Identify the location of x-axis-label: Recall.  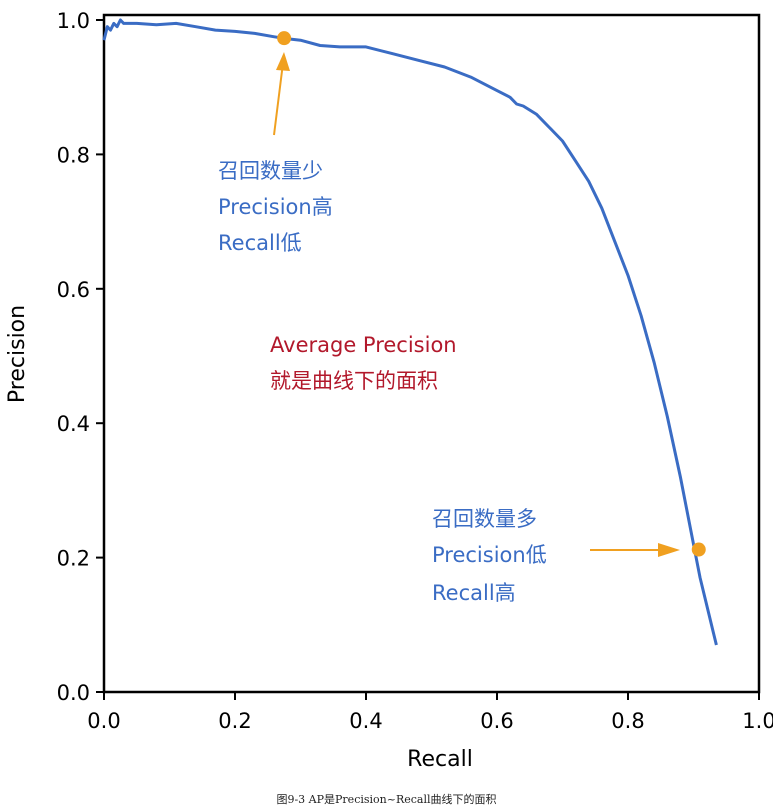
(440, 759).